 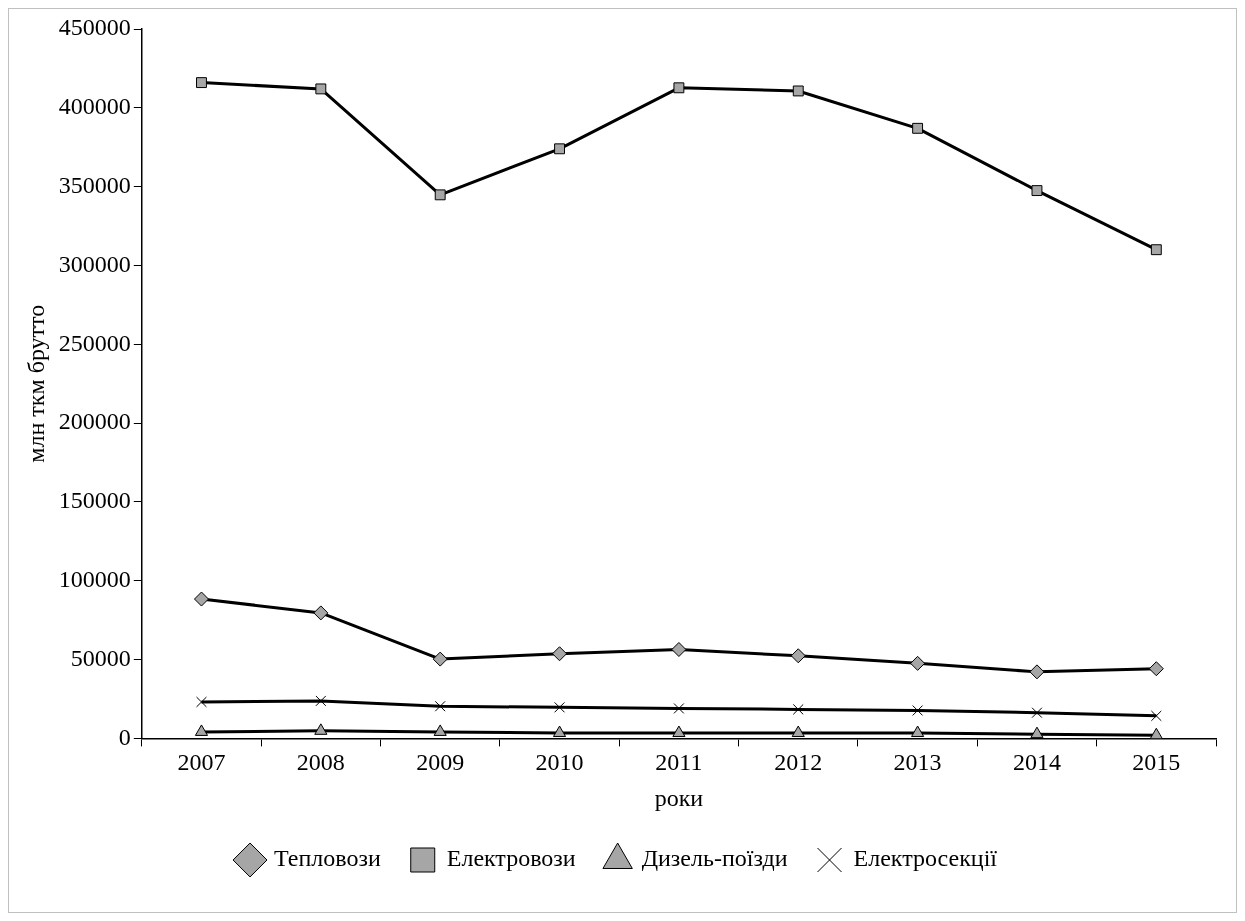 I want to click on y-tick-label: 300000, so click(x=94, y=263).